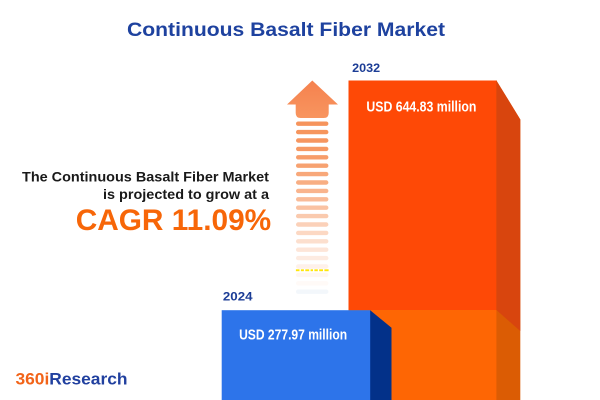 The width and height of the screenshot is (600, 400). What do you see at coordinates (421, 107) in the screenshot?
I see `svg-text: USD 644.83 million` at bounding box center [421, 107].